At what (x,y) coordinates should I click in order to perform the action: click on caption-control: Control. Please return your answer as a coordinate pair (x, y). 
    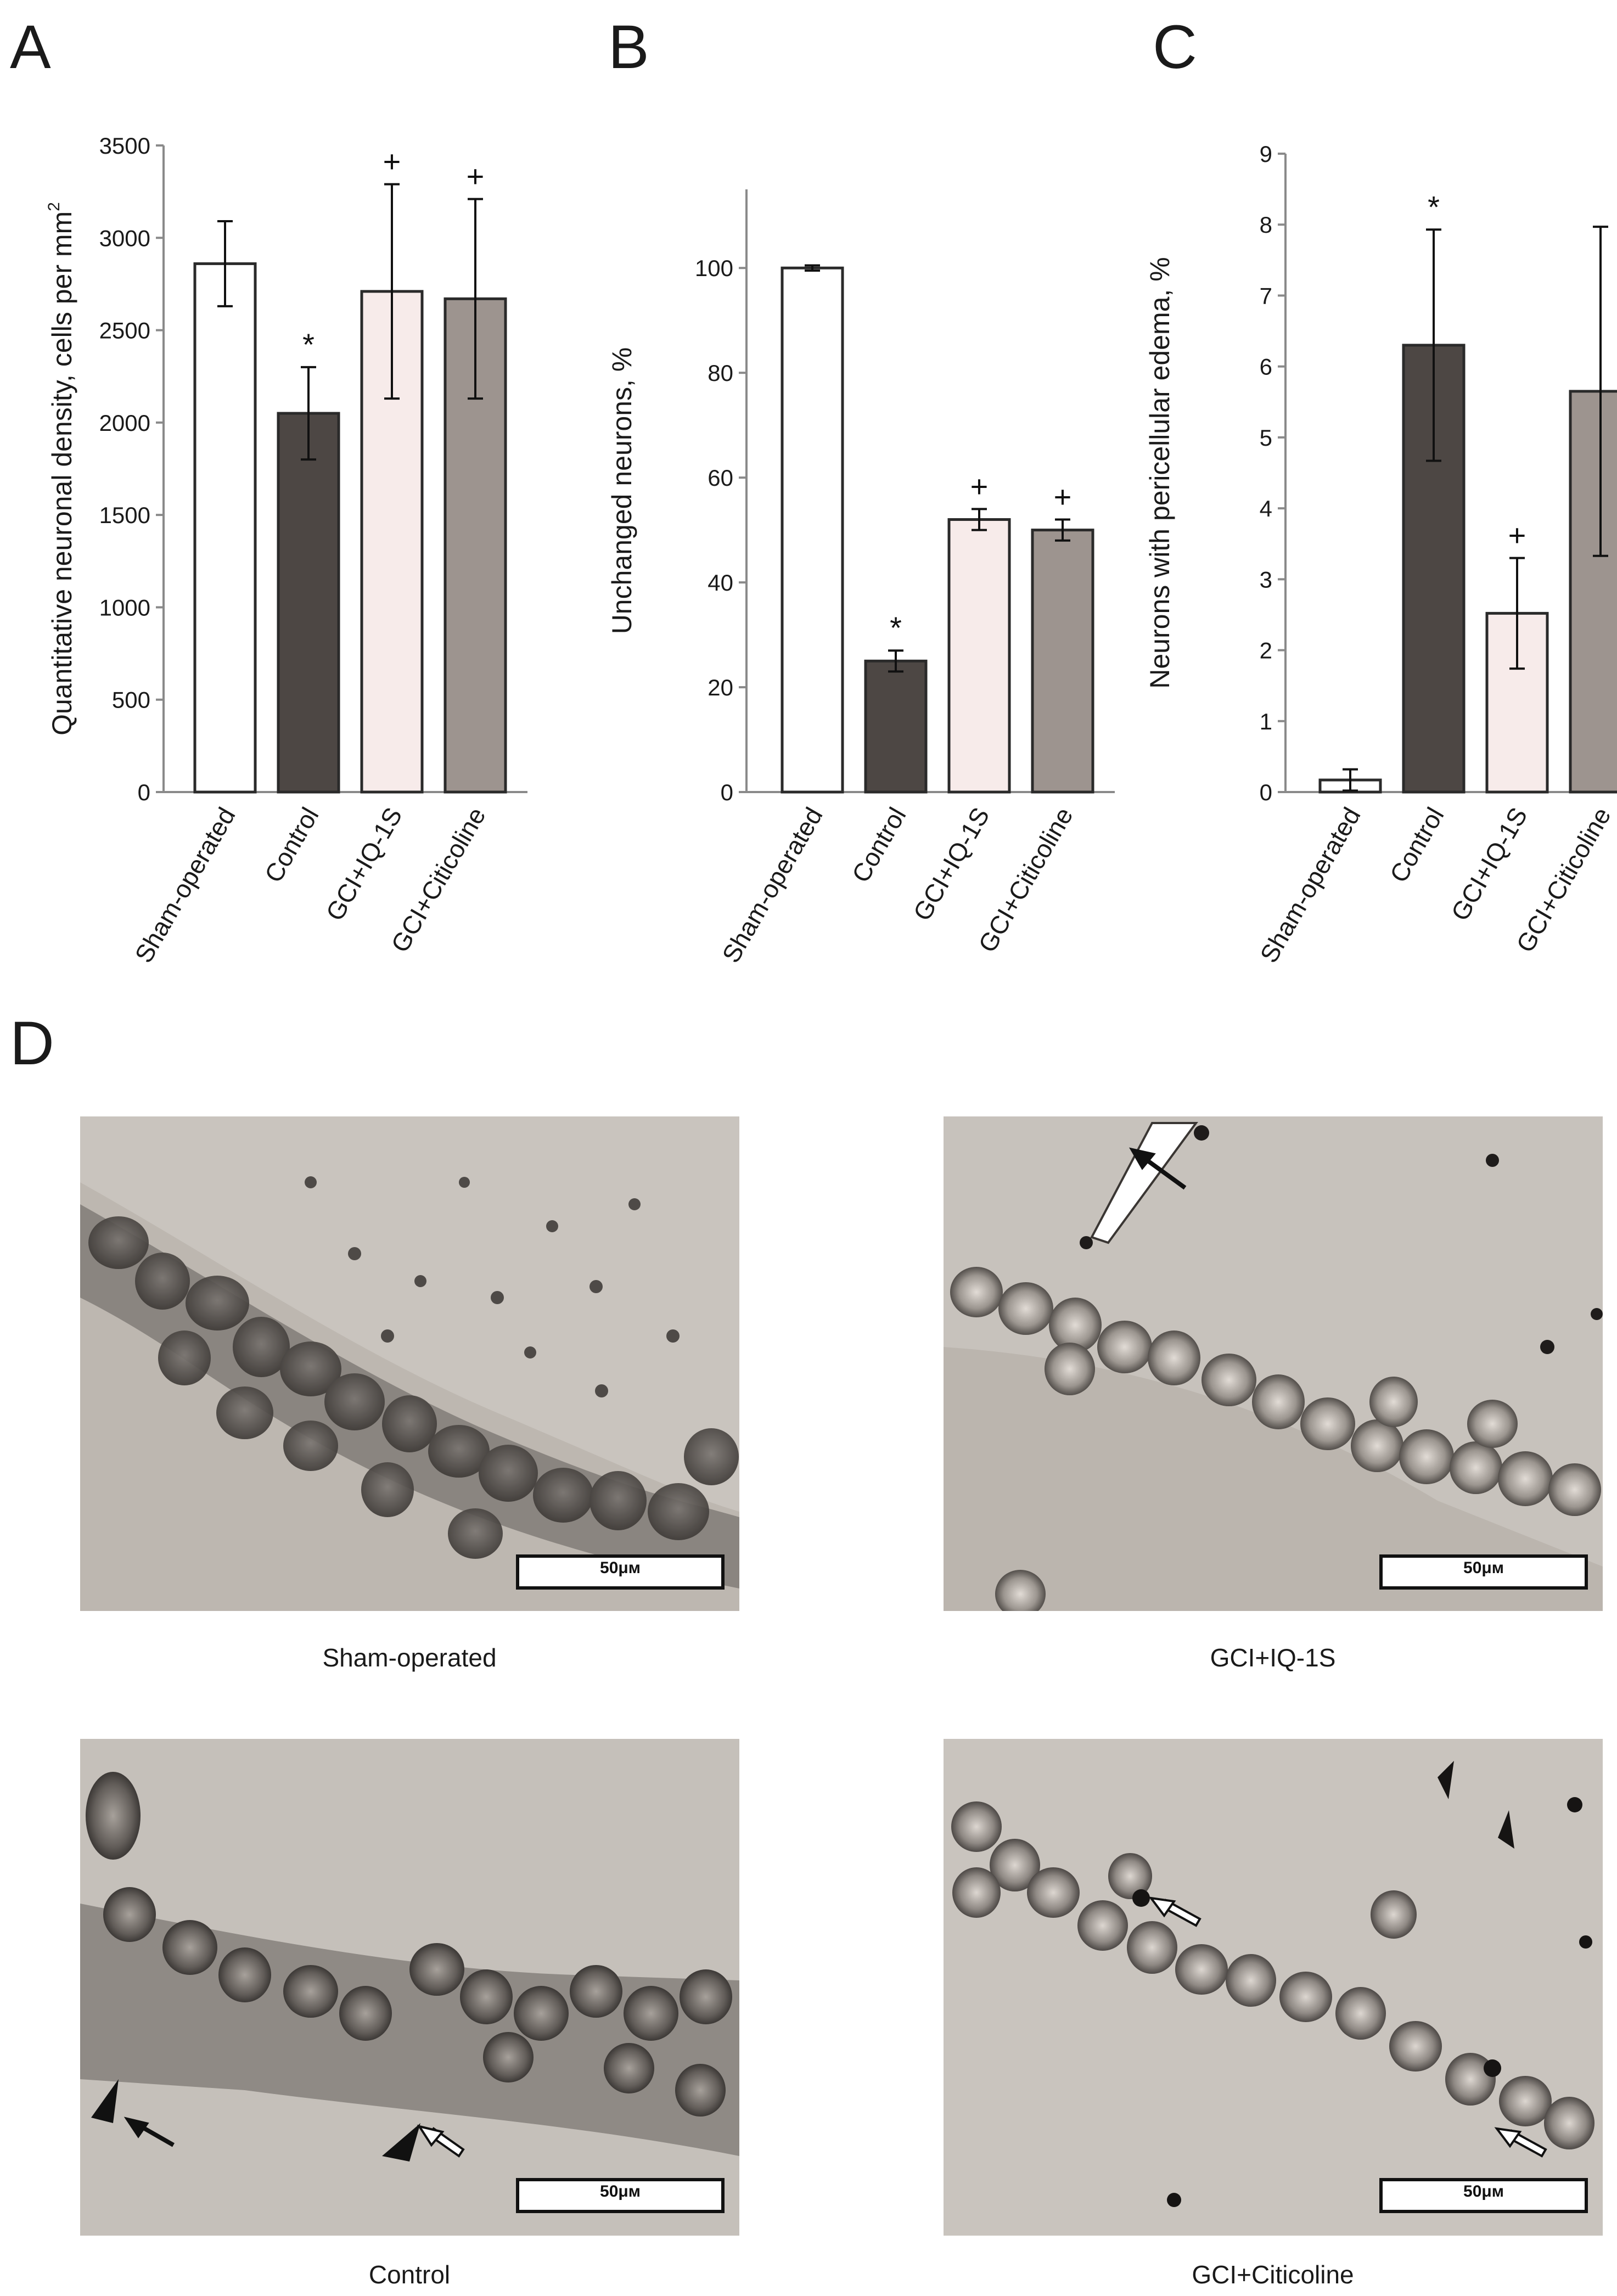
    Looking at the image, I should click on (409, 2274).